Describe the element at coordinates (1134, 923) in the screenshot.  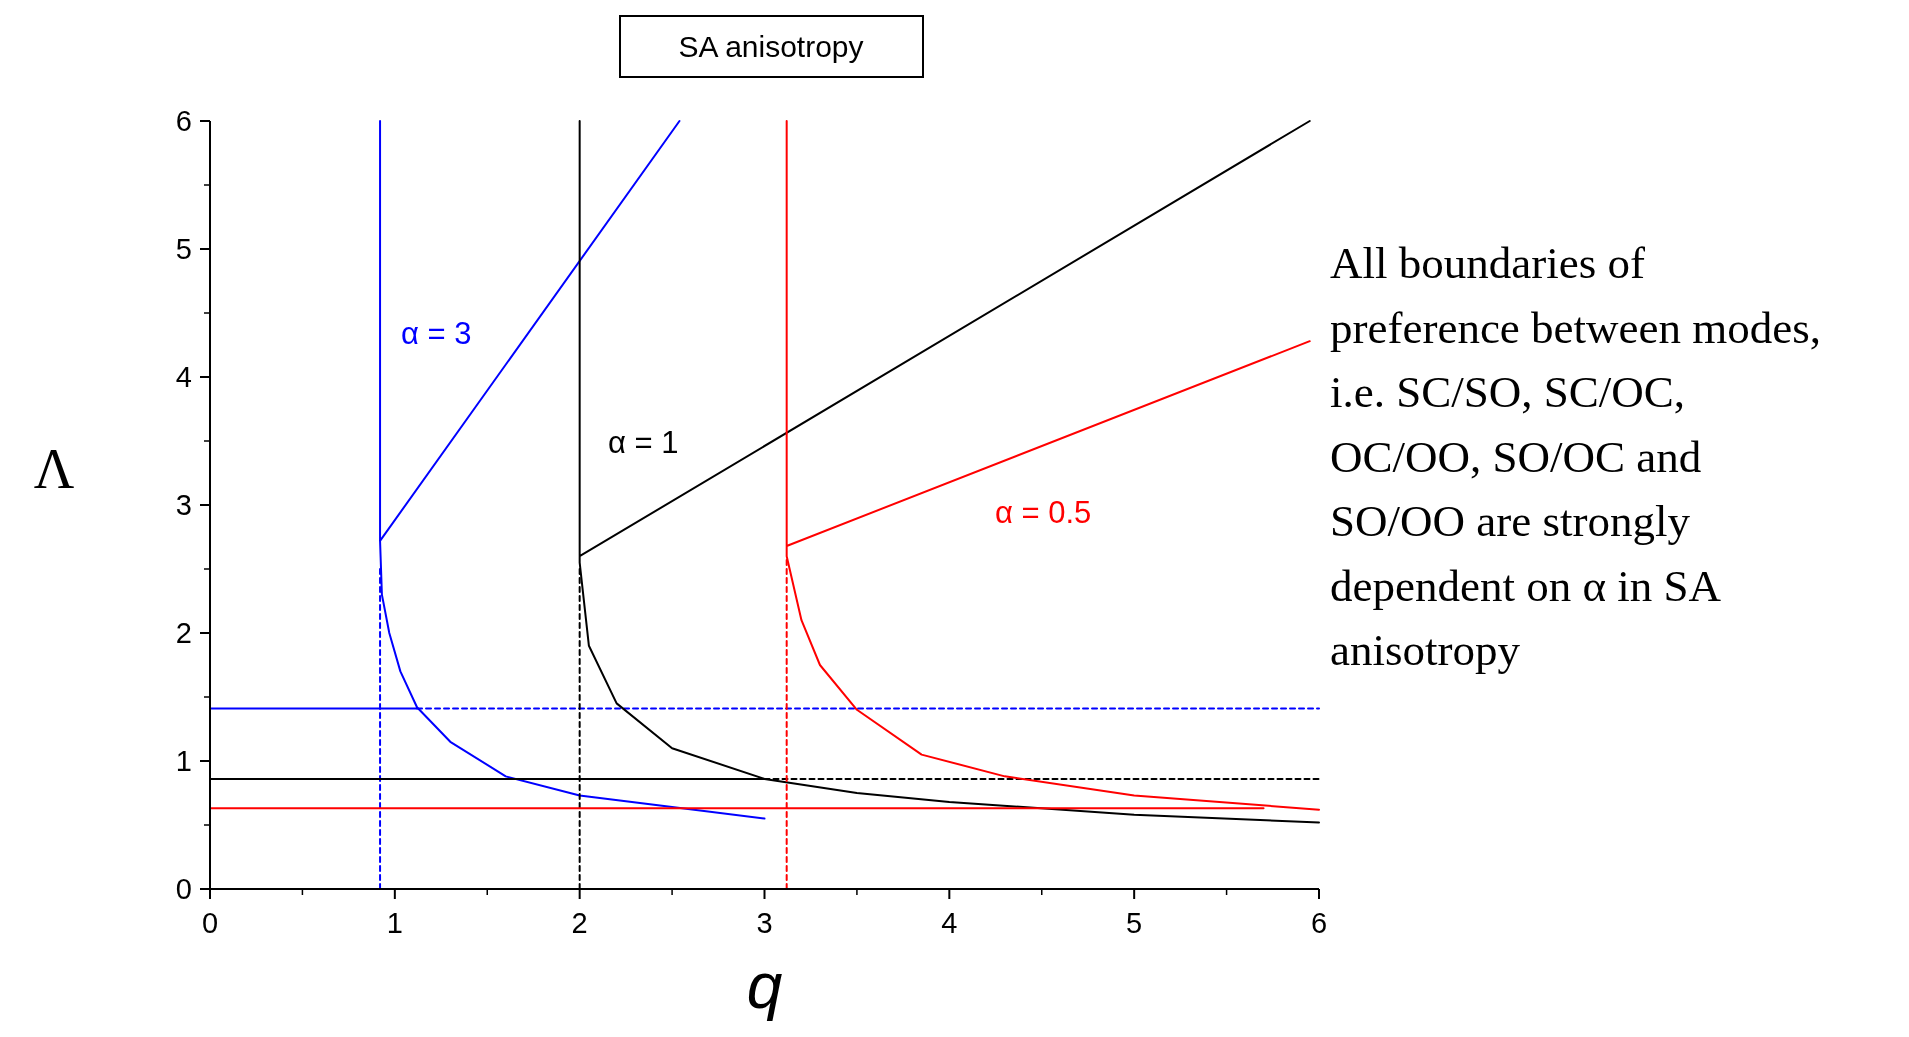
I see `x-tick-label: 5` at that location.